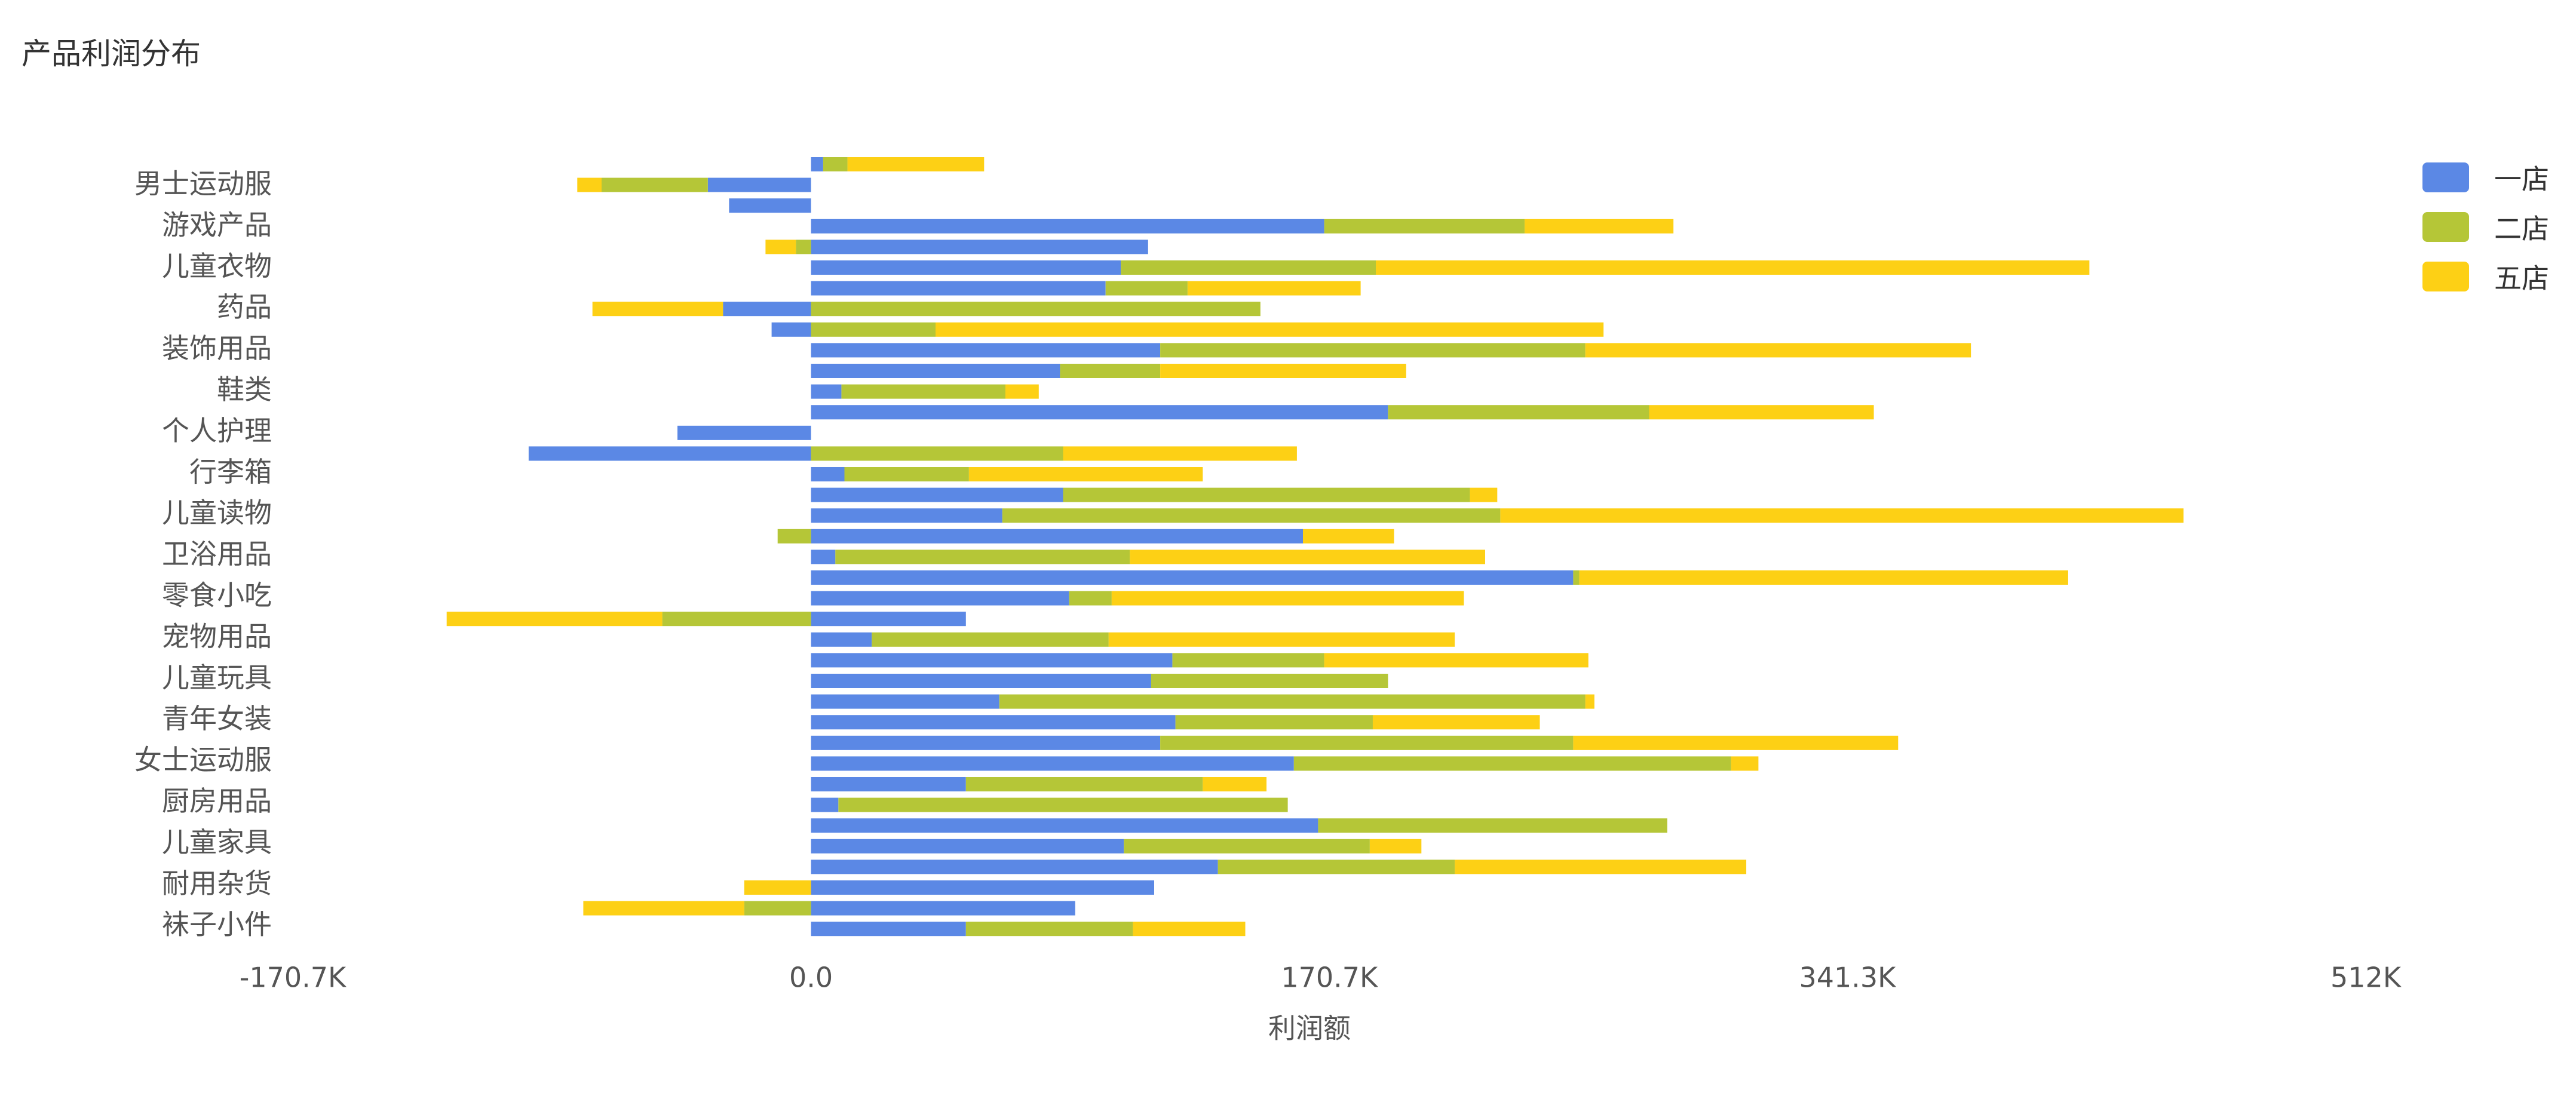  Describe the element at coordinates (889, 930) in the screenshot. I see `bar-一店-37` at that location.